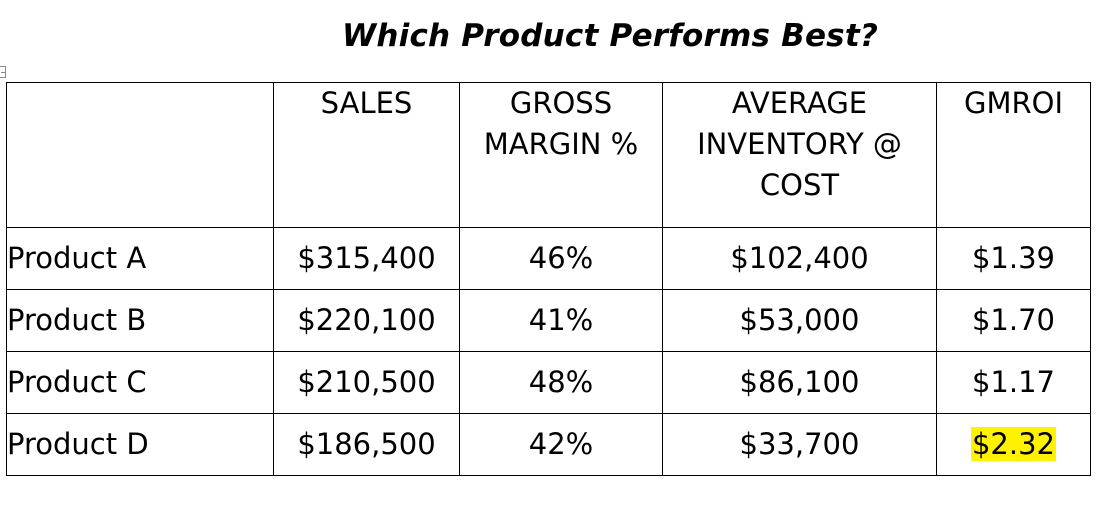  I want to click on sales-cell: $210,500, so click(366, 382).